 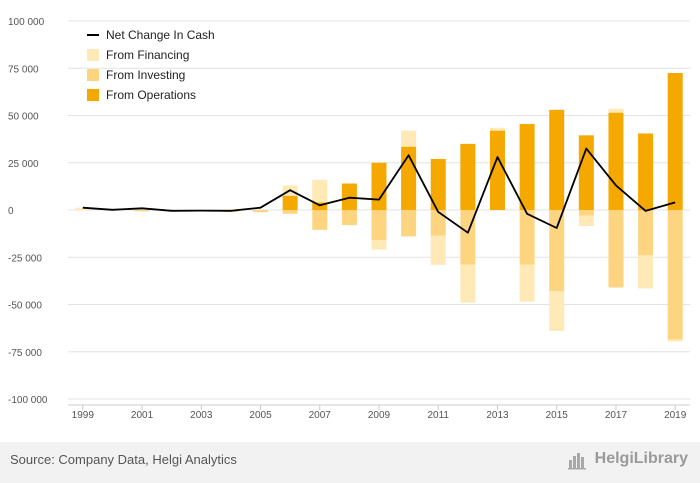 I want to click on brand-name: HelgiLibrary, so click(x=641, y=458).